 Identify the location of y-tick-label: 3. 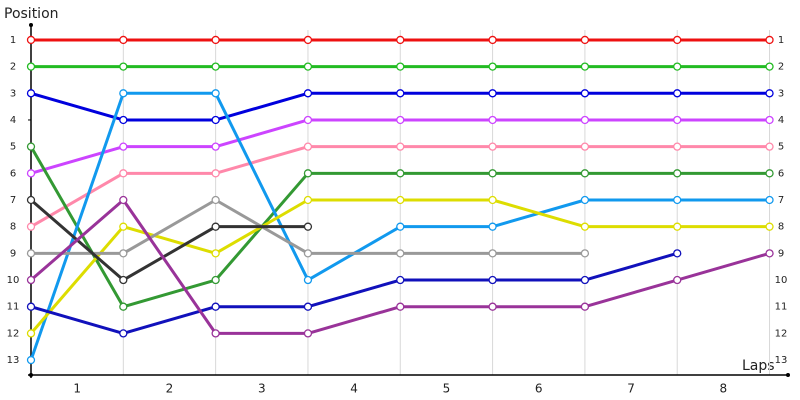
(13, 93).